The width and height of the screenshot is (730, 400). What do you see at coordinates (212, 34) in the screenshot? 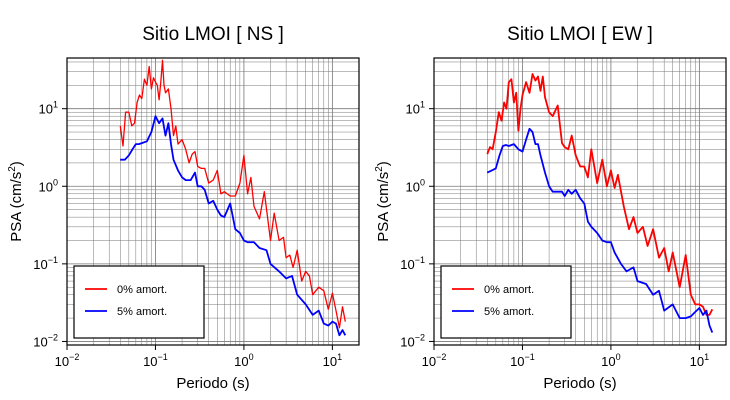
I see `chart-title: Sitio LMOI [ NS ]` at bounding box center [212, 34].